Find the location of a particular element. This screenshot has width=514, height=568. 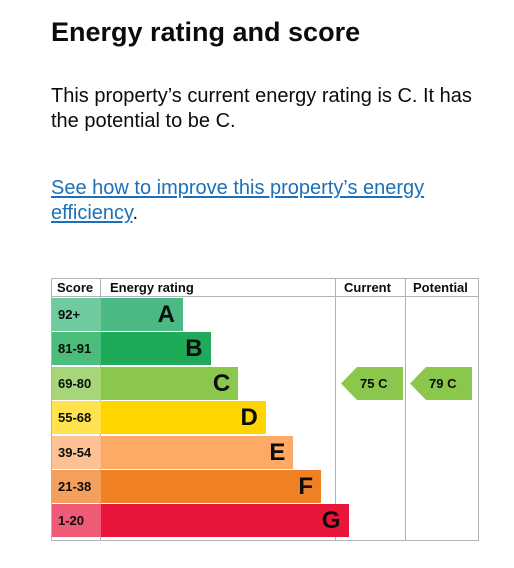

potential-column-header: Potential is located at coordinates (440, 287).